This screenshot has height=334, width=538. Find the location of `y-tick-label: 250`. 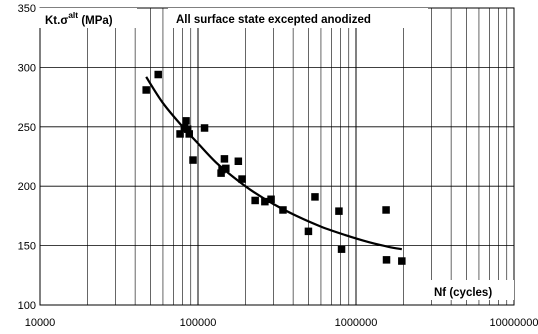

y-tick-label: 250 is located at coordinates (27, 128).